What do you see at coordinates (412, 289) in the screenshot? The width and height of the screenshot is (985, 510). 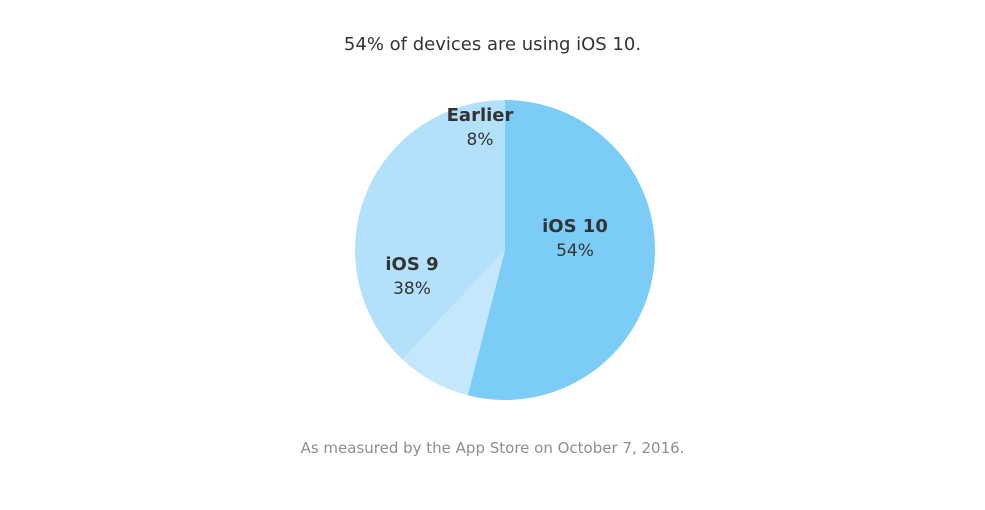 I see `slice-value-ios-9: 38%` at bounding box center [412, 289].